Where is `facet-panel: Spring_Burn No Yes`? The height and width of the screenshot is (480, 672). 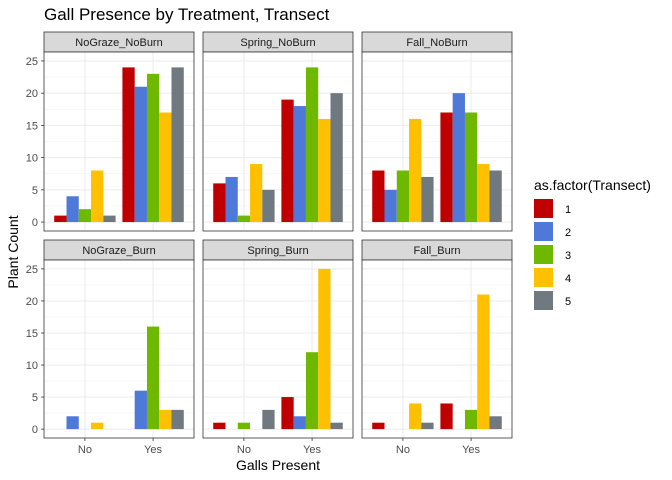 facet-panel: Spring_Burn No Yes is located at coordinates (278, 347).